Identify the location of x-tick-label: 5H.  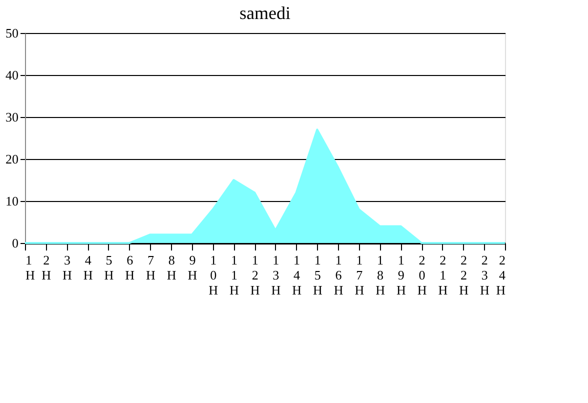
(109, 267).